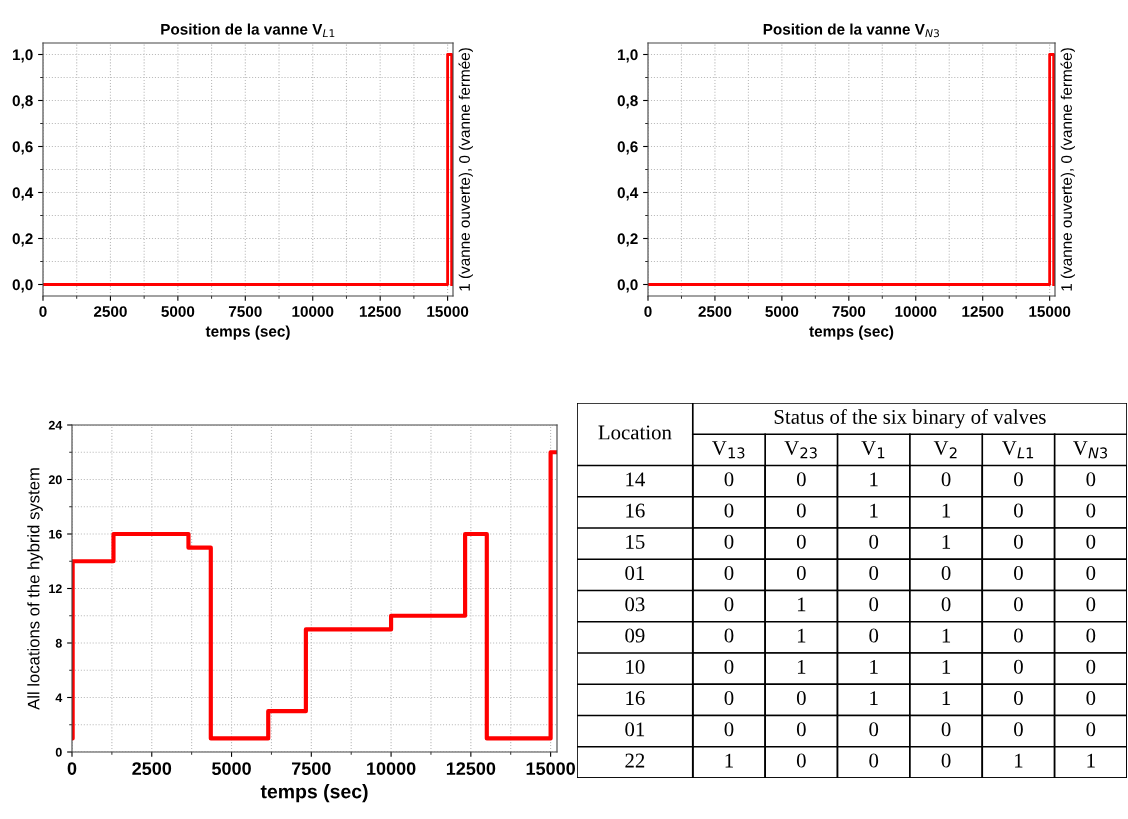  What do you see at coordinates (983, 311) in the screenshot?
I see `x-tick-label: 12500` at bounding box center [983, 311].